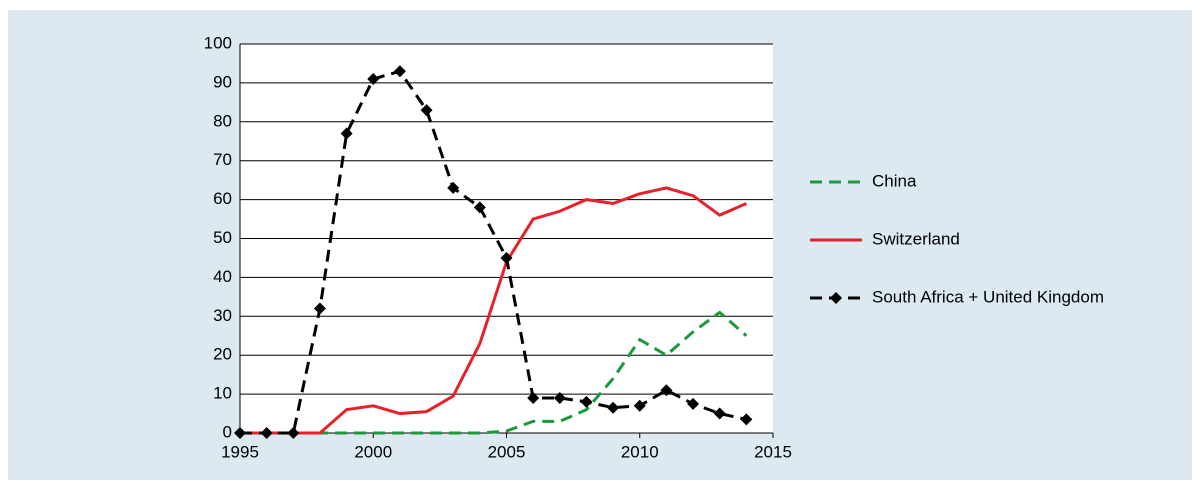  What do you see at coordinates (222, 354) in the screenshot?
I see `y-tick-label: 20` at bounding box center [222, 354].